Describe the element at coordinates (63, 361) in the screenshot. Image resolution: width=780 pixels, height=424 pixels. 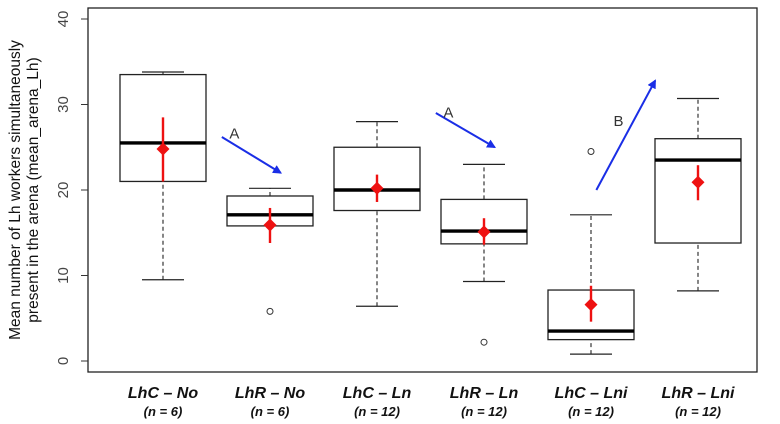
I see `y-tick-label: 0` at that location.